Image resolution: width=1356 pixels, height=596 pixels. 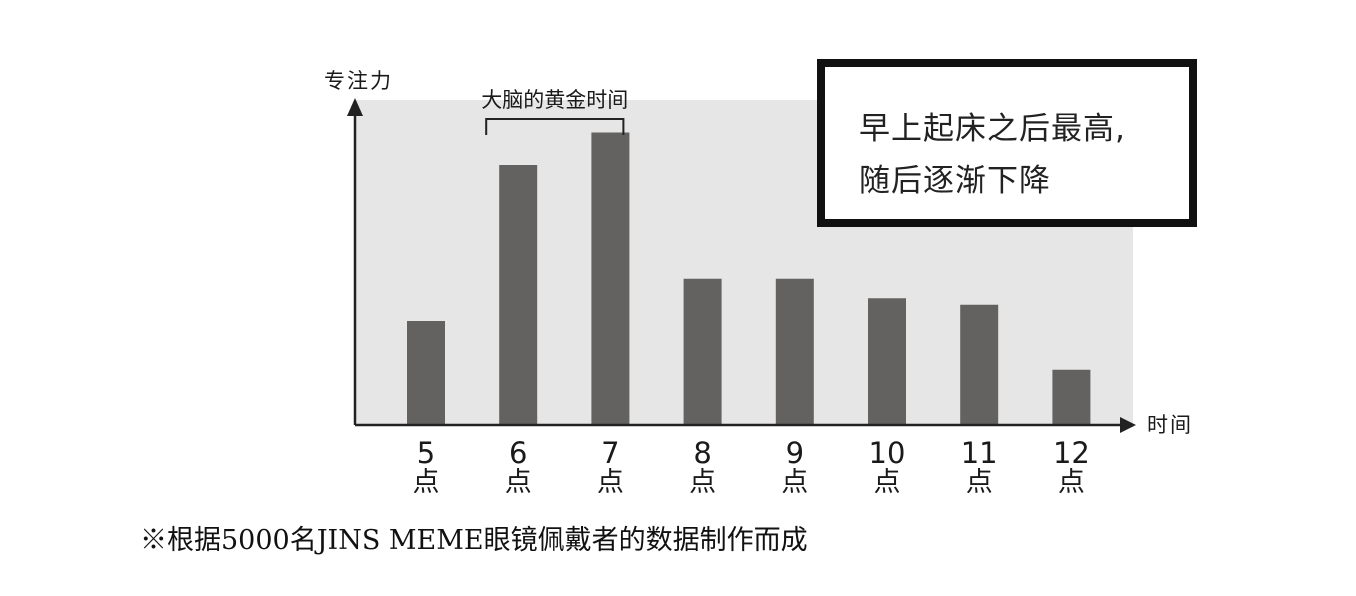 What do you see at coordinates (1071, 453) in the screenshot?
I see `x-tick-number-12: 12` at bounding box center [1071, 453].